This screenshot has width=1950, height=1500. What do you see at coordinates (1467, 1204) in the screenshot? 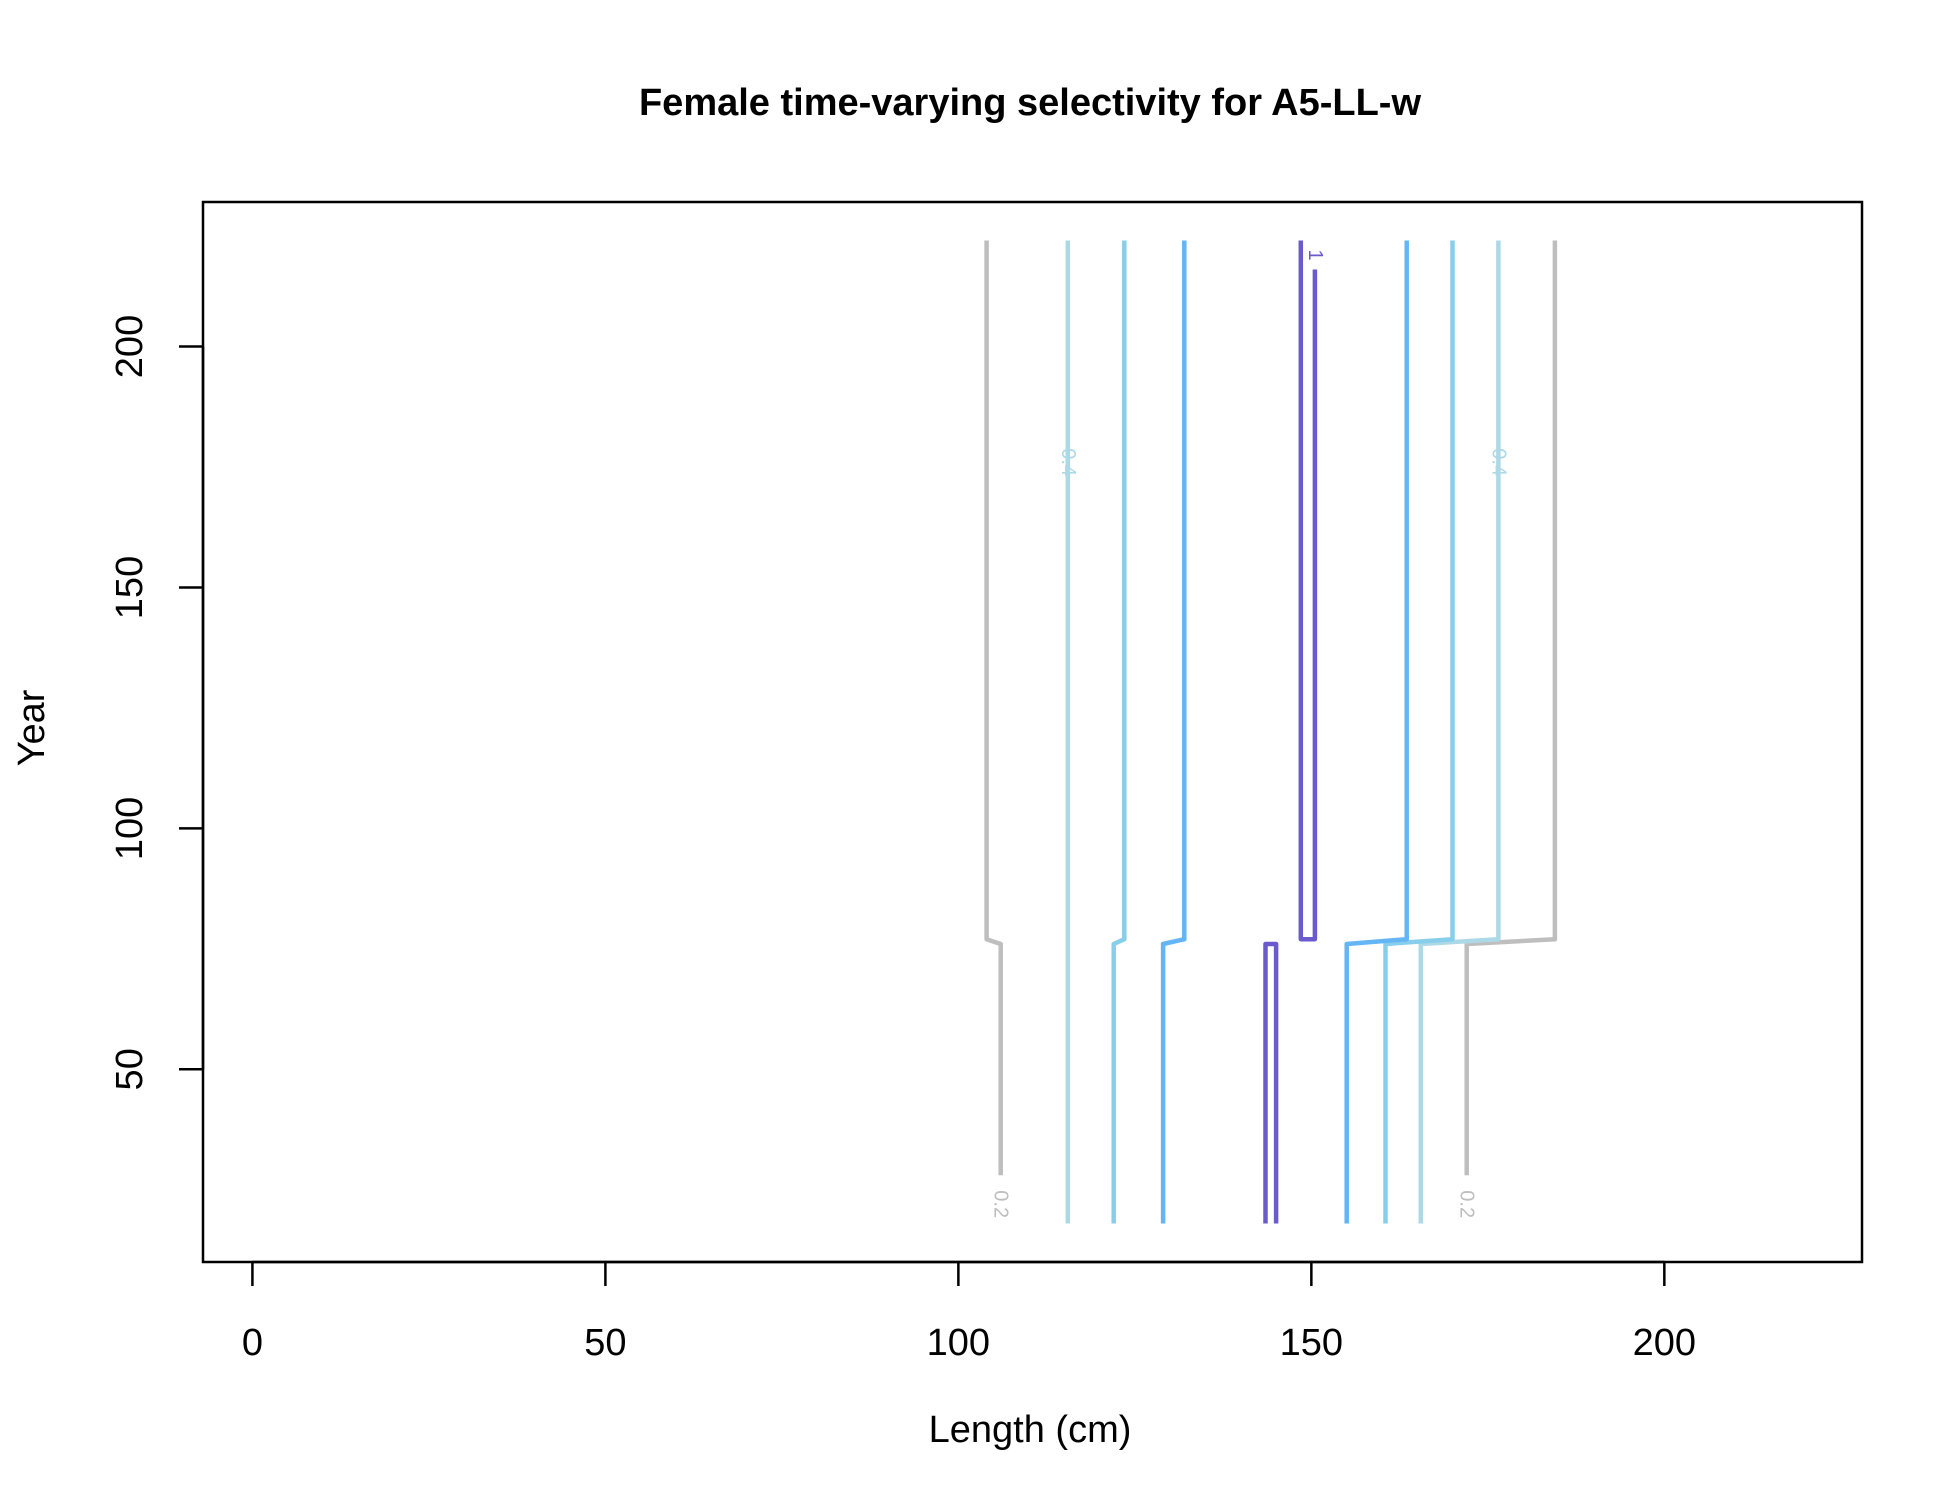
I see `contour-label-1: 0.2` at bounding box center [1467, 1204].